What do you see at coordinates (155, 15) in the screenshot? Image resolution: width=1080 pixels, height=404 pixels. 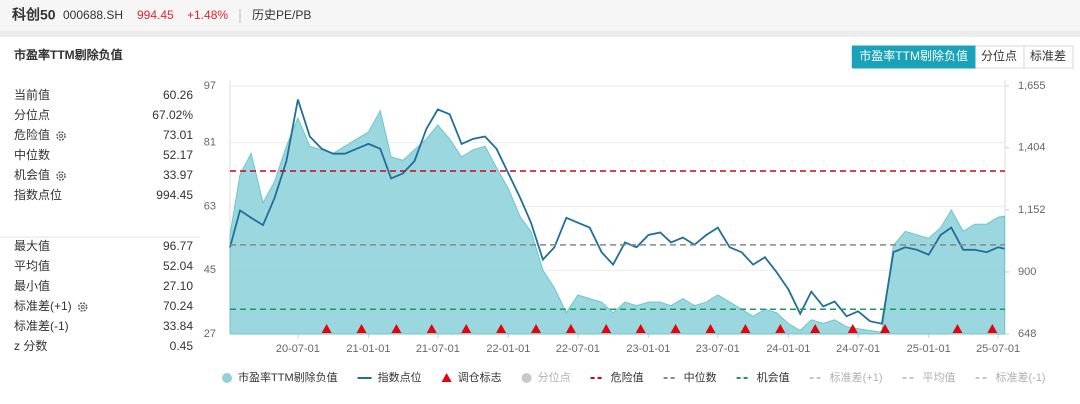 I see `index-price: 994.45` at bounding box center [155, 15].